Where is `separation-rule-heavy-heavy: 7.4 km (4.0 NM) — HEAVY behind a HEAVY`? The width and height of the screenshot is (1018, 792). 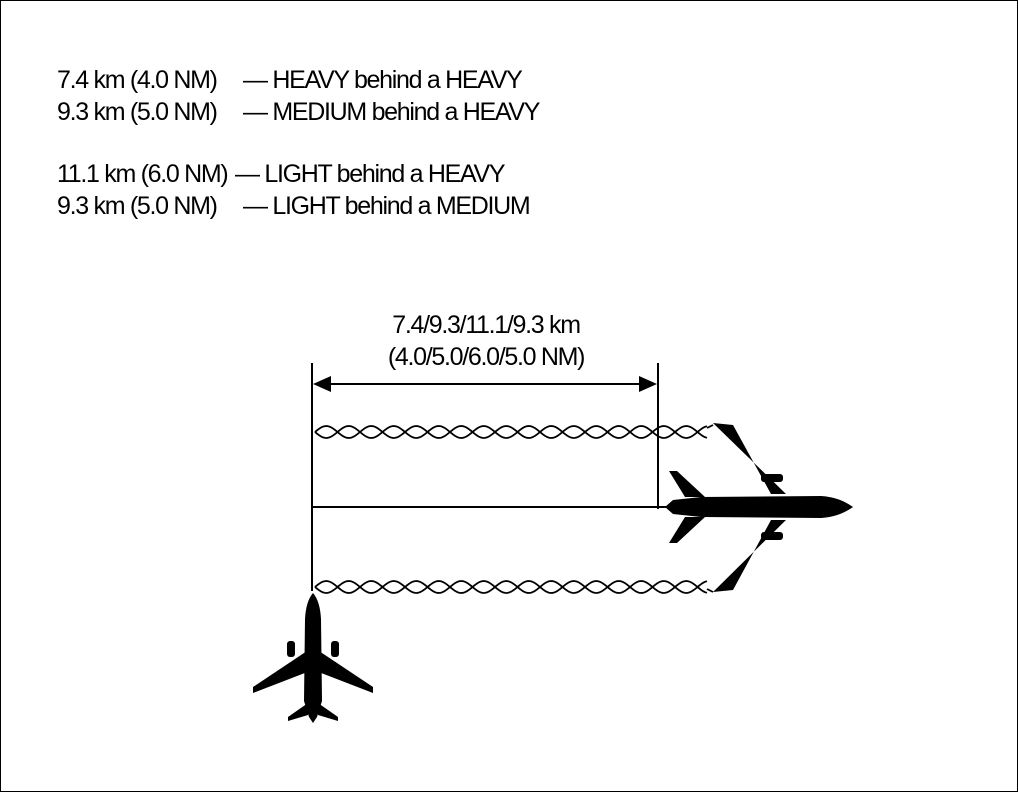 separation-rule-heavy-heavy: 7.4 km (4.0 NM) — HEAVY behind a HEAVY is located at coordinates (290, 80).